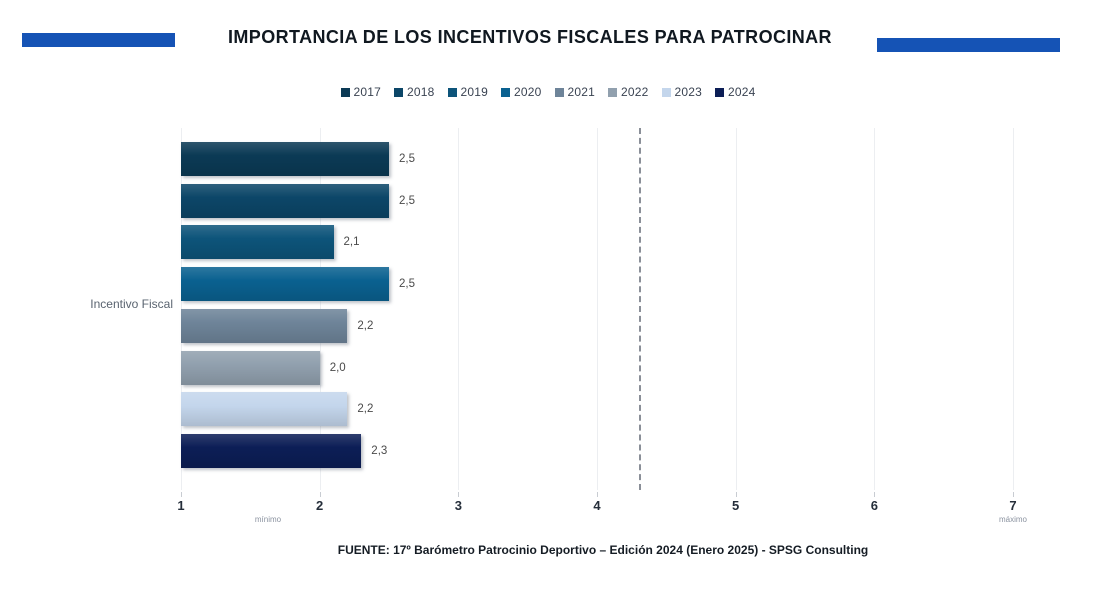 Image resolution: width=1096 pixels, height=601 pixels. Describe the element at coordinates (1013, 505) in the screenshot. I see `x-tick-label: 7` at that location.